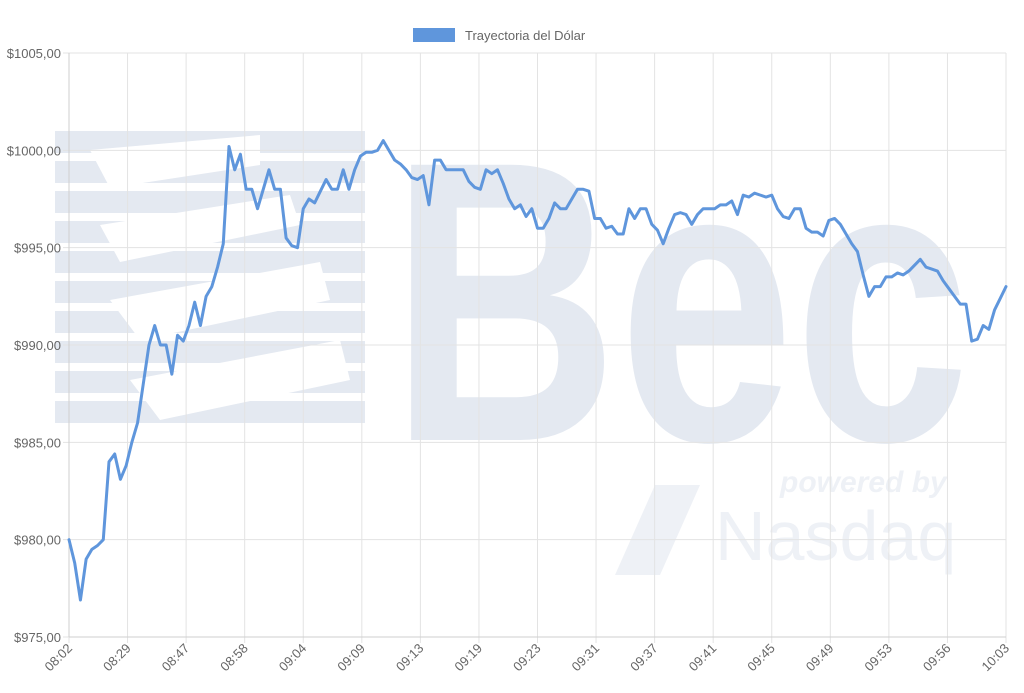 This screenshot has width=1024, height=693. What do you see at coordinates (468, 658) in the screenshot?
I see `x-tick-label: 09:19` at bounding box center [468, 658].